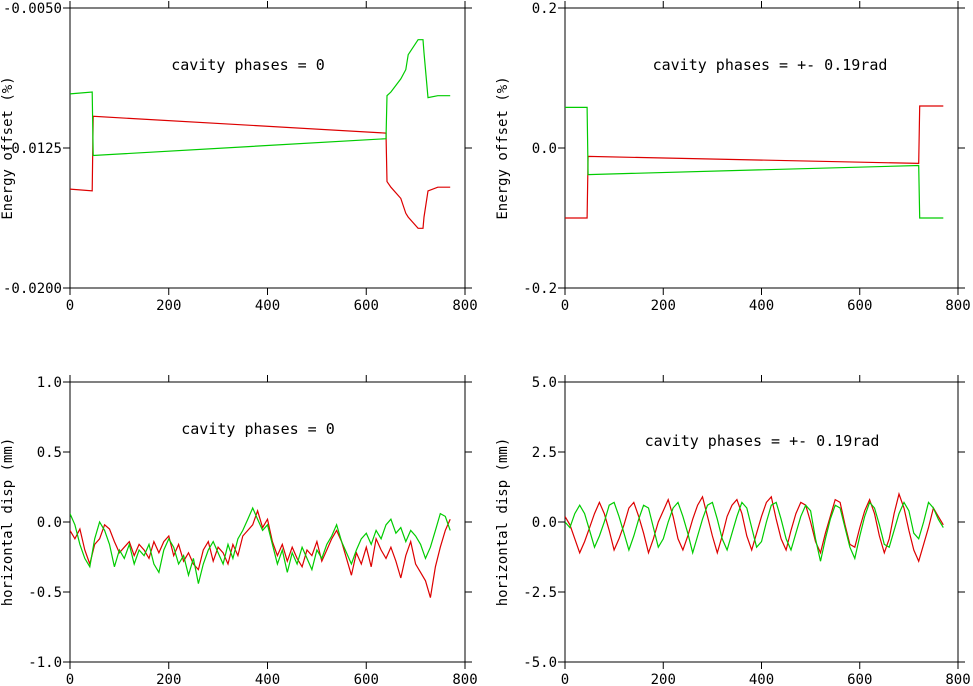 The height and width of the screenshot is (686, 973). I want to click on y-tick-label: 0.2, so click(544, 9).